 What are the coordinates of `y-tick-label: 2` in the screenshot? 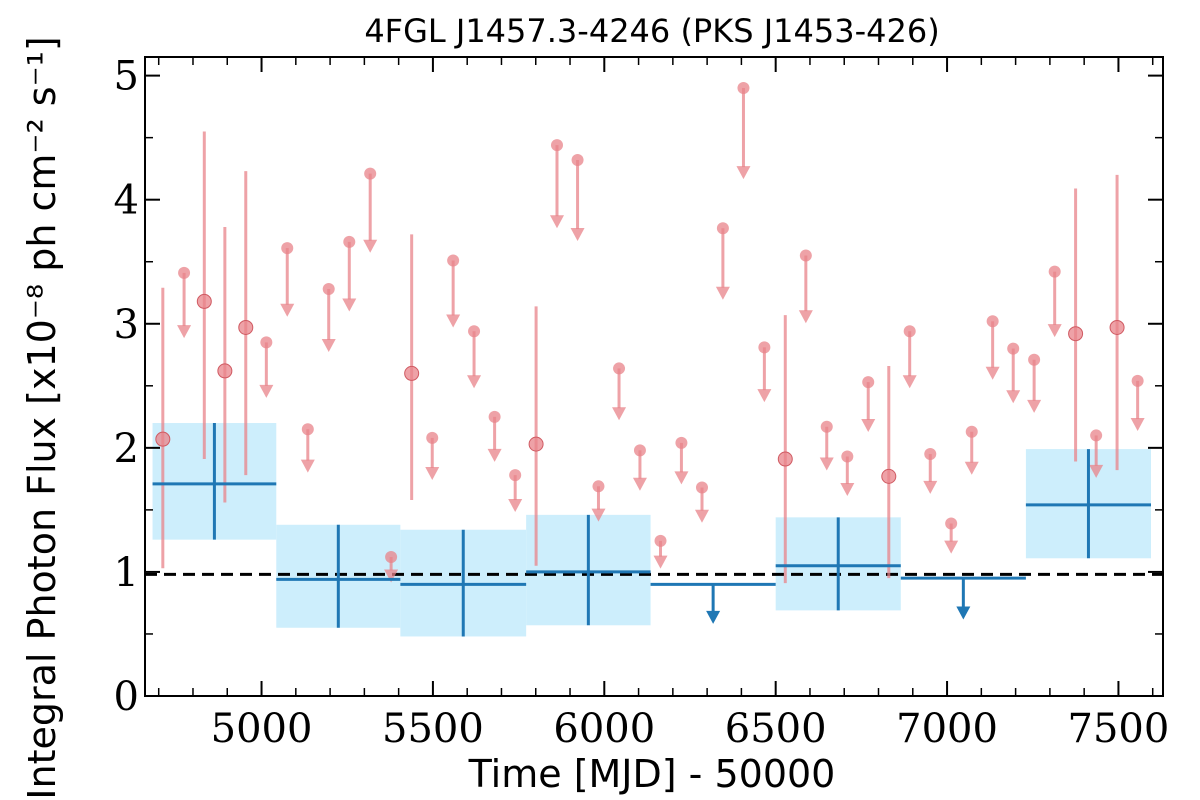 It's located at (126, 449).